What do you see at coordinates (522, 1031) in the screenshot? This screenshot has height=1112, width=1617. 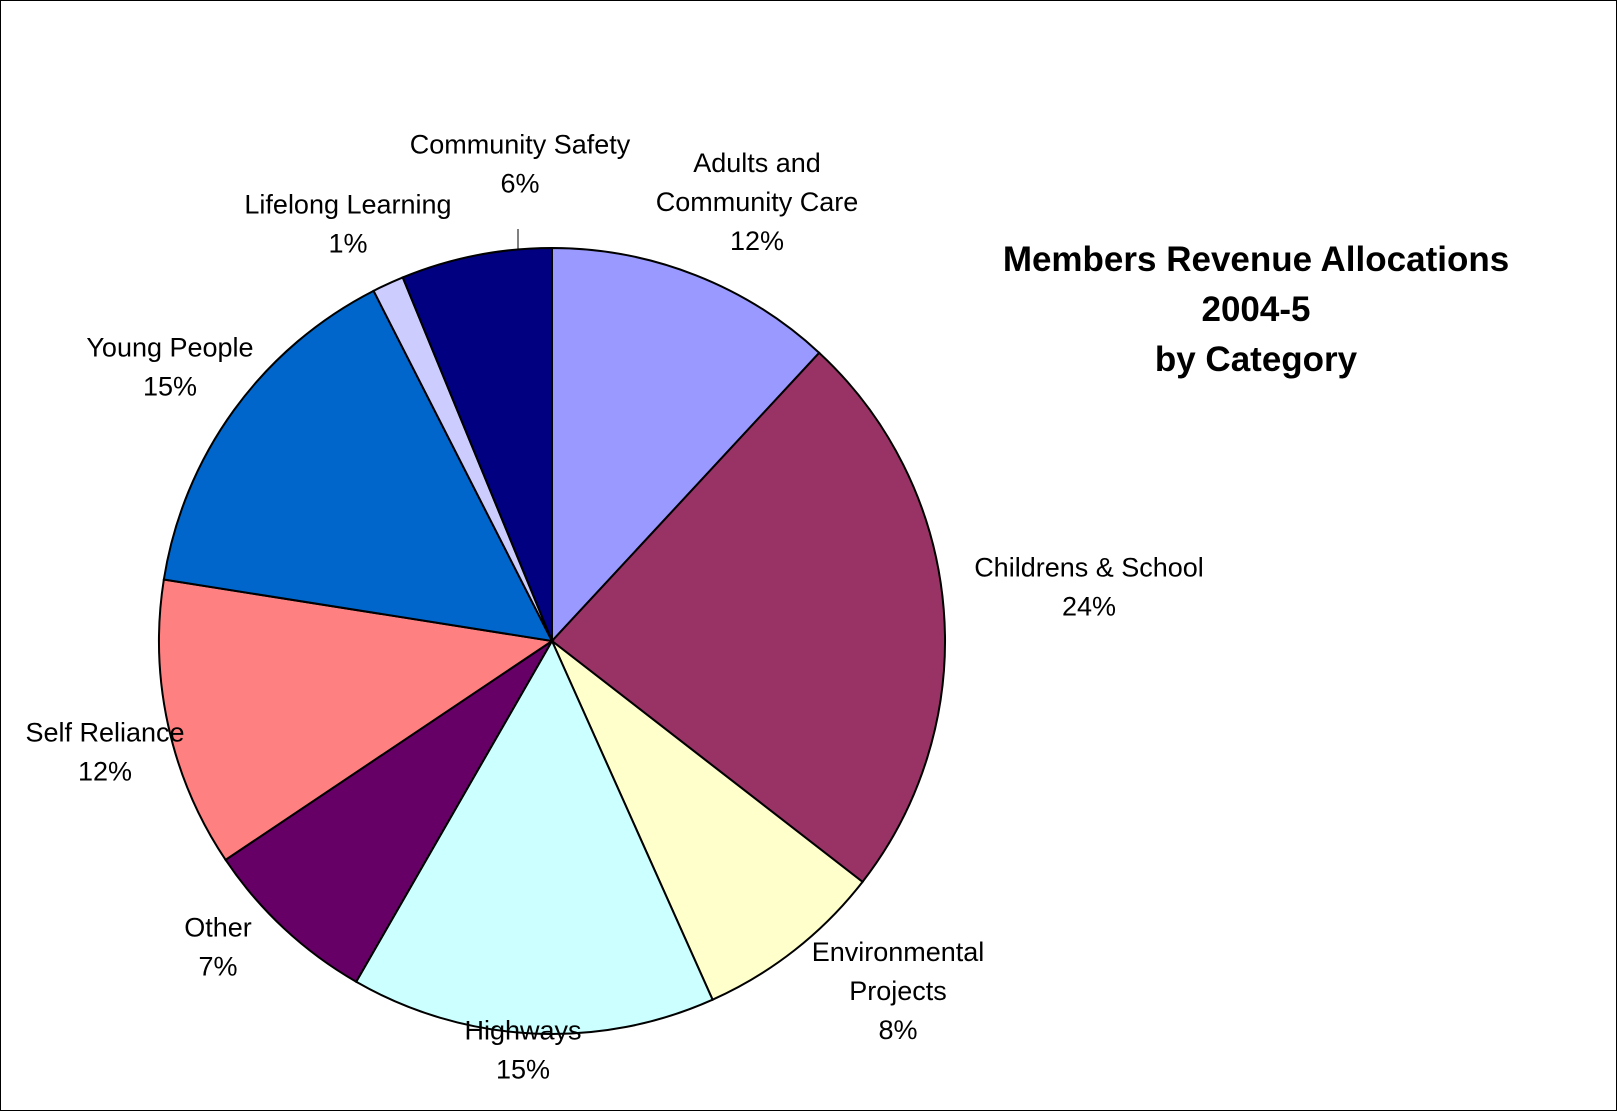 I see `slice-name-label: Highways` at bounding box center [522, 1031].